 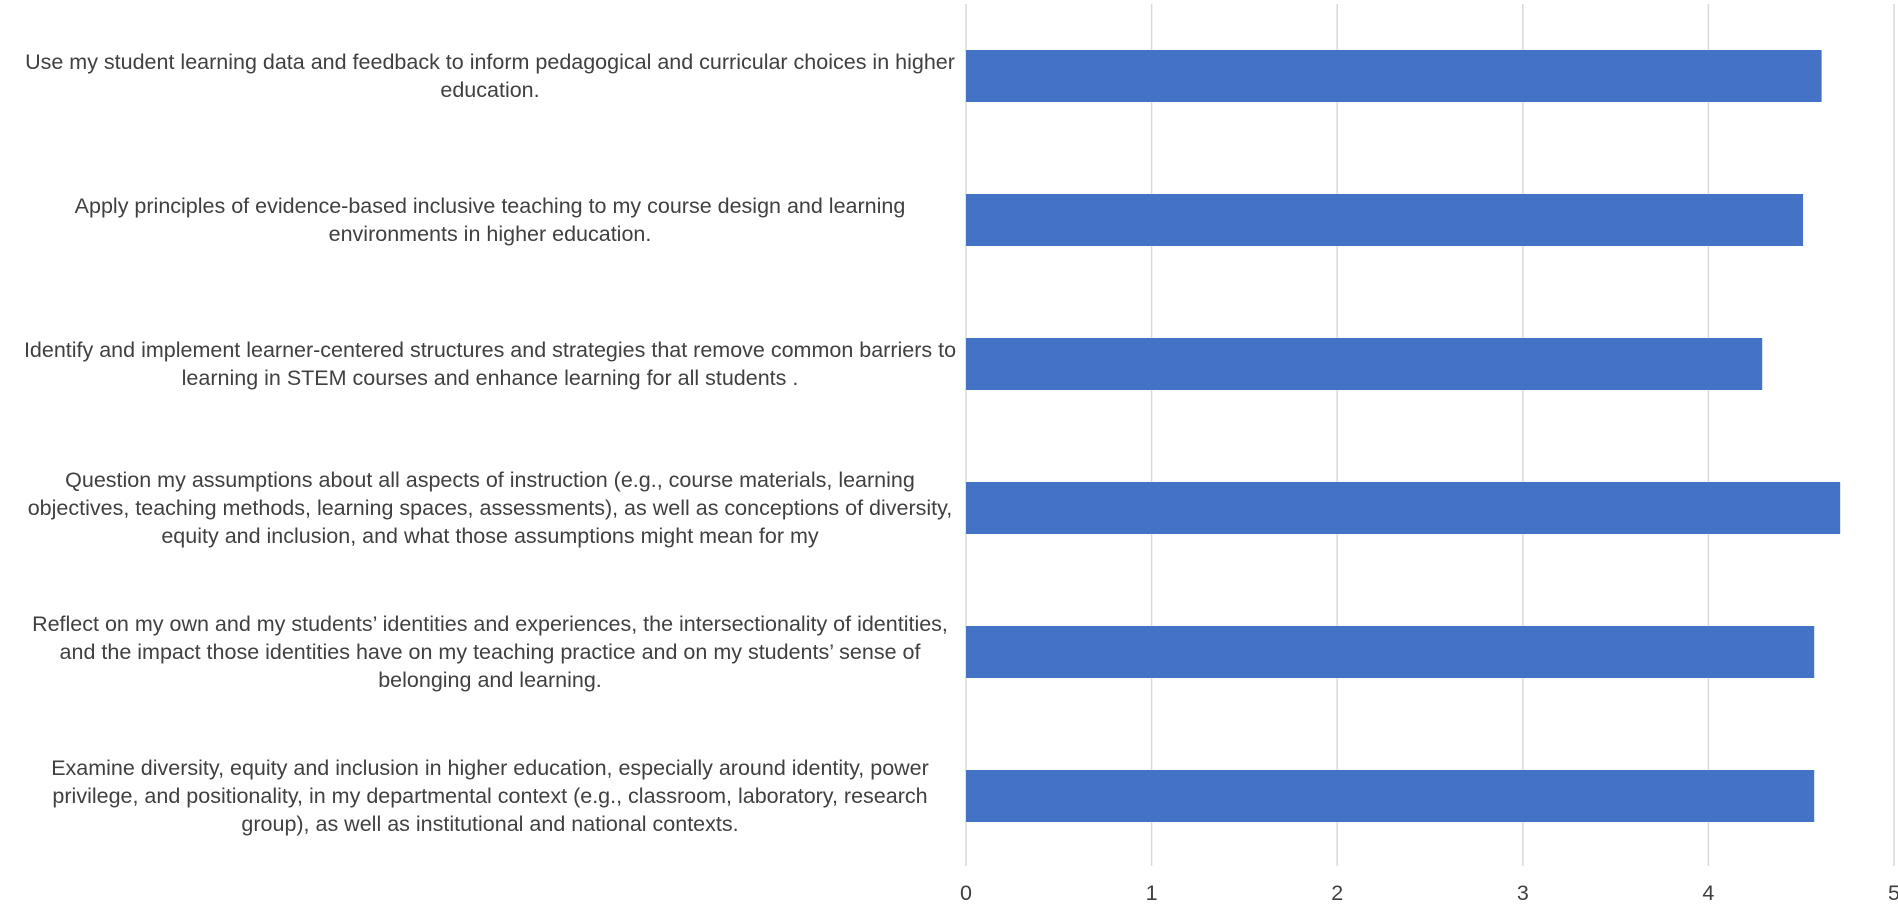 I want to click on x-tick-label: 0, so click(x=966, y=893).